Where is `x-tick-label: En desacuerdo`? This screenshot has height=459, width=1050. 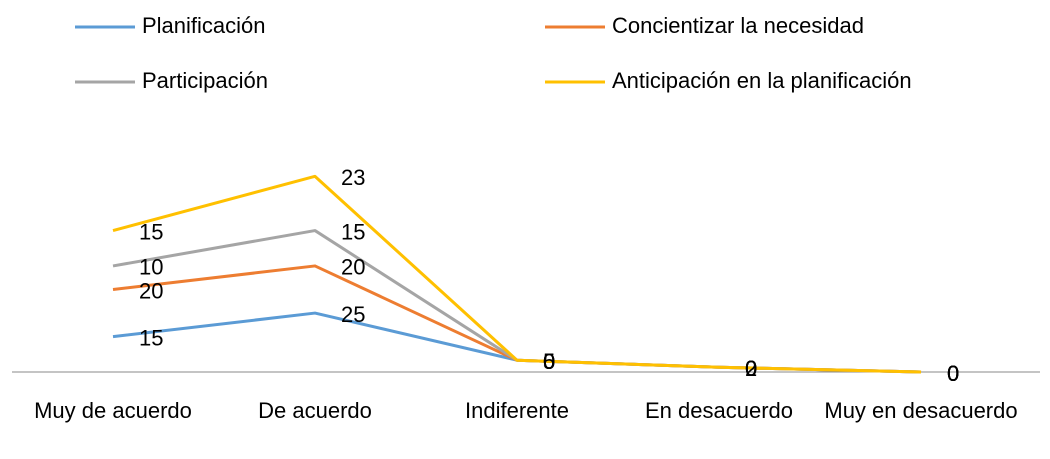
x-tick-label: En desacuerdo is located at coordinates (719, 410).